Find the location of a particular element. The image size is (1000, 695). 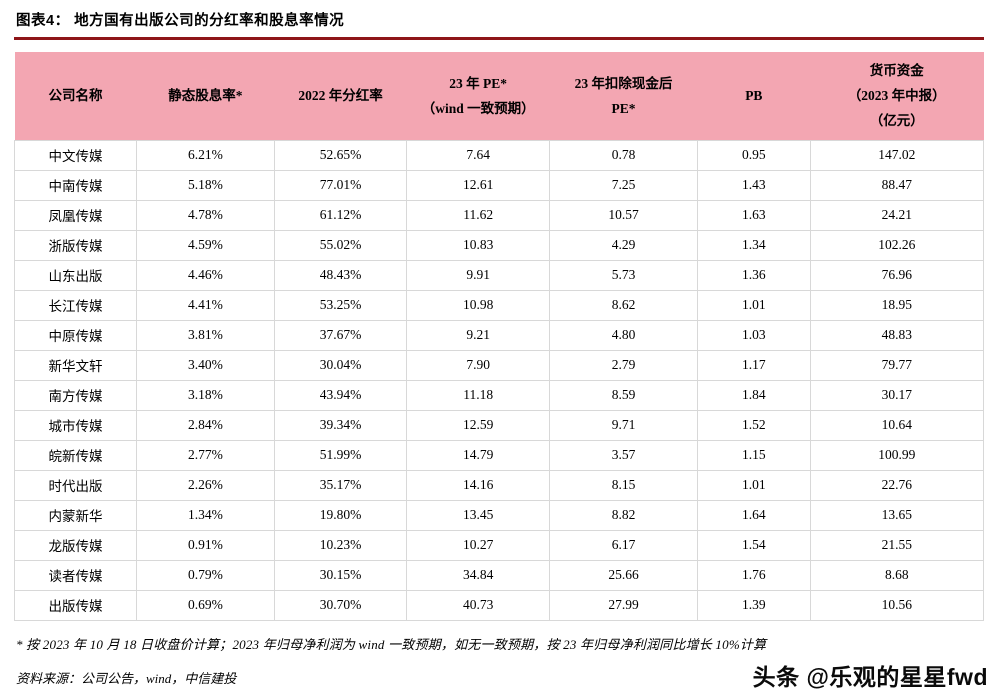

table-cell: 中南传媒 is located at coordinates (75, 185).